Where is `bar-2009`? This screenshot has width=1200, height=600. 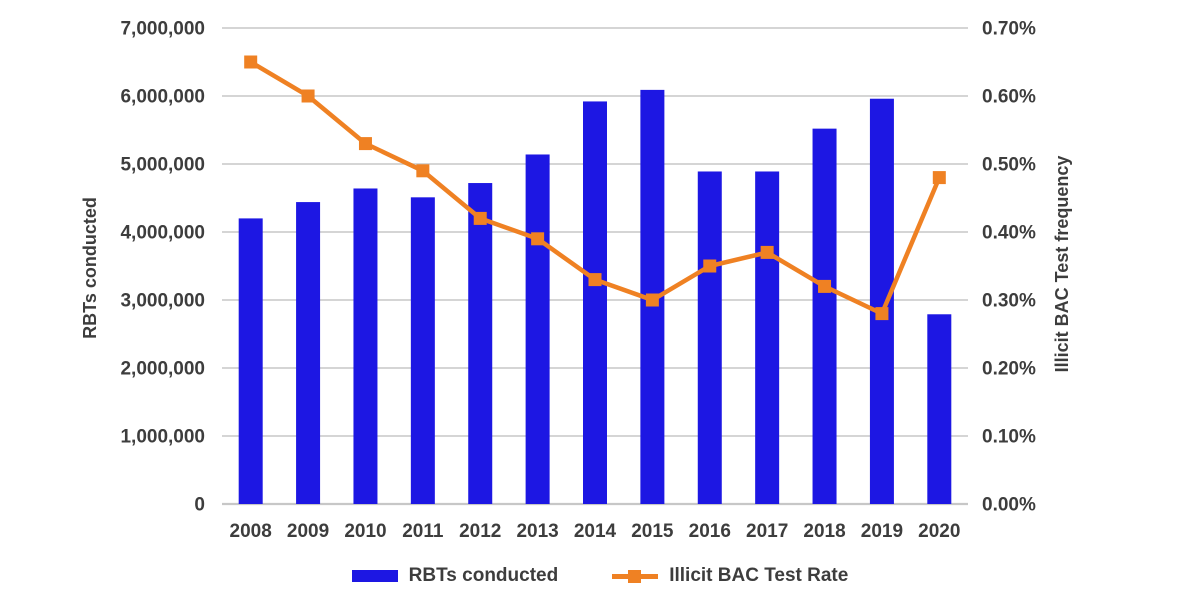
bar-2009 is located at coordinates (308, 353).